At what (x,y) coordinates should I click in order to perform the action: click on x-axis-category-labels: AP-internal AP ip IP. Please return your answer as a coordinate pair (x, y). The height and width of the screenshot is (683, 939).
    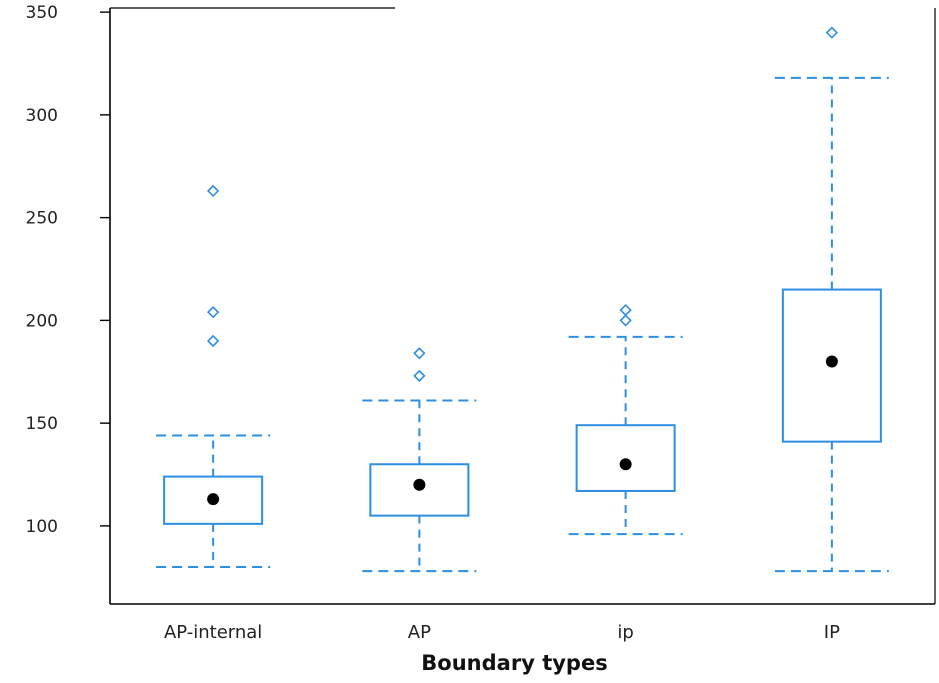
    Looking at the image, I should click on (502, 632).